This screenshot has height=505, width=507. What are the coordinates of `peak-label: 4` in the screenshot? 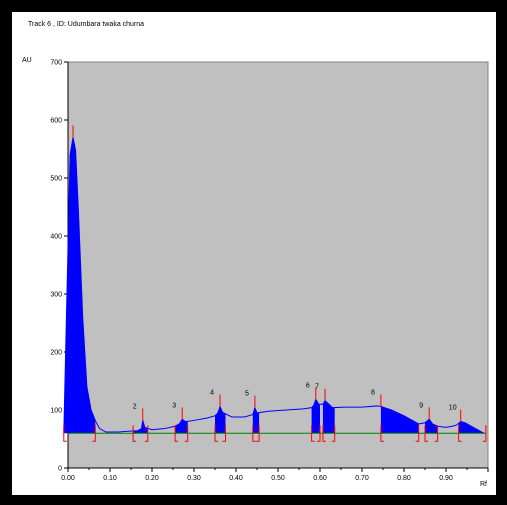 It's located at (212, 393).